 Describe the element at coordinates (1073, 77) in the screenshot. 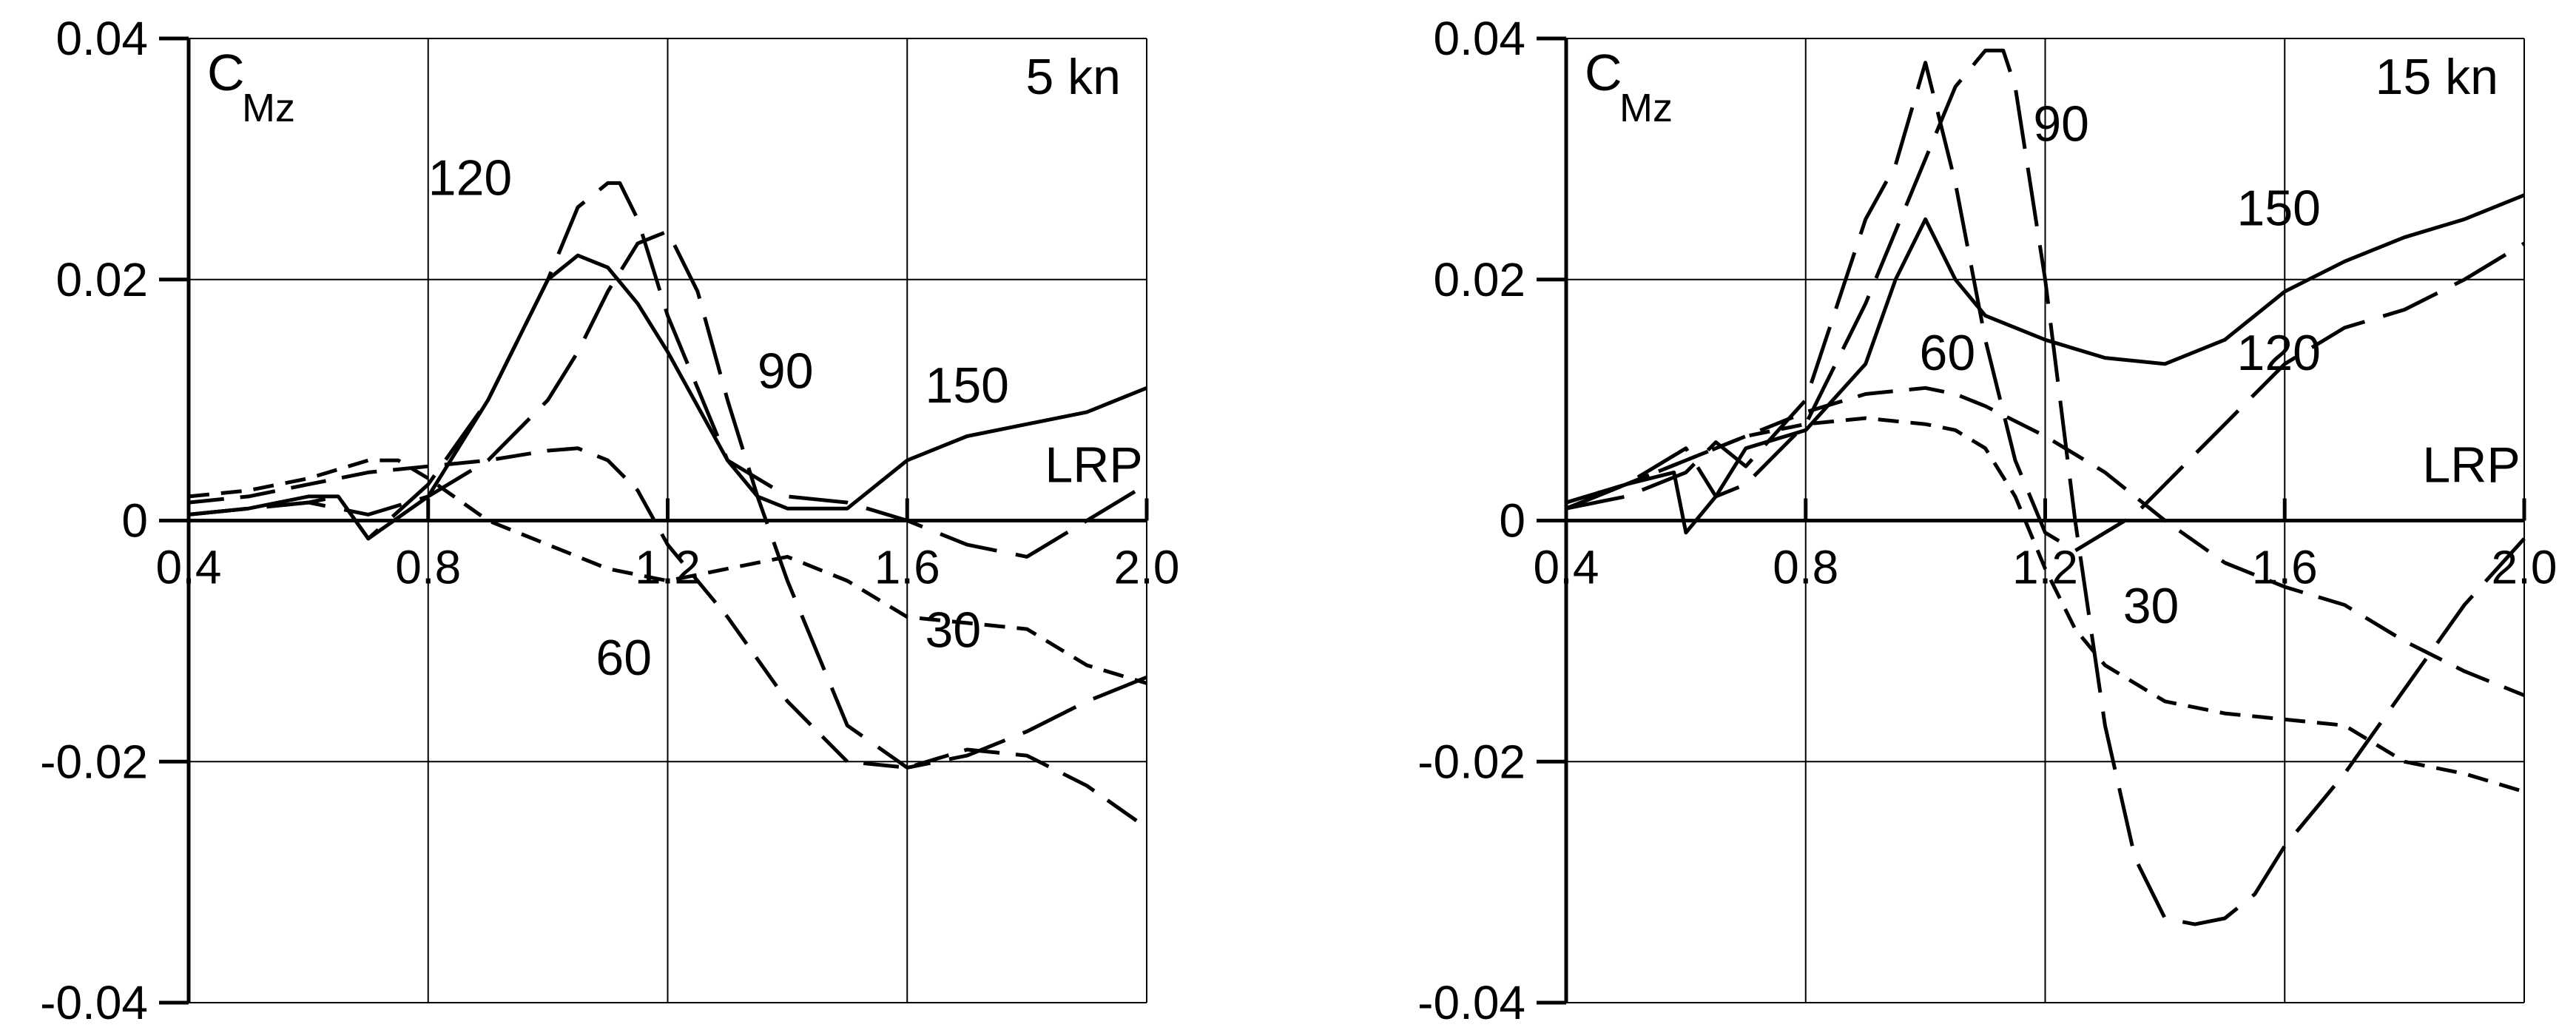

I see `panel-label: 5 kn` at that location.